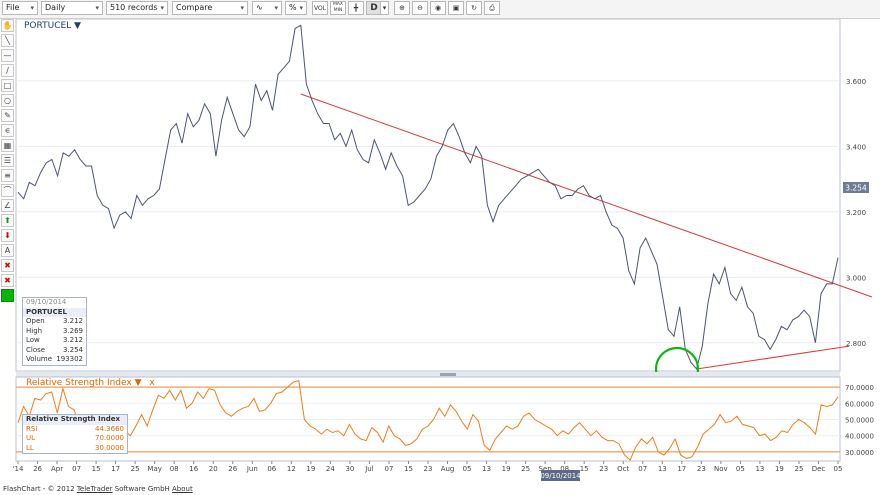 This screenshot has width=880, height=495. I want to click on channel-tool-icon: ∕, so click(7, 70).